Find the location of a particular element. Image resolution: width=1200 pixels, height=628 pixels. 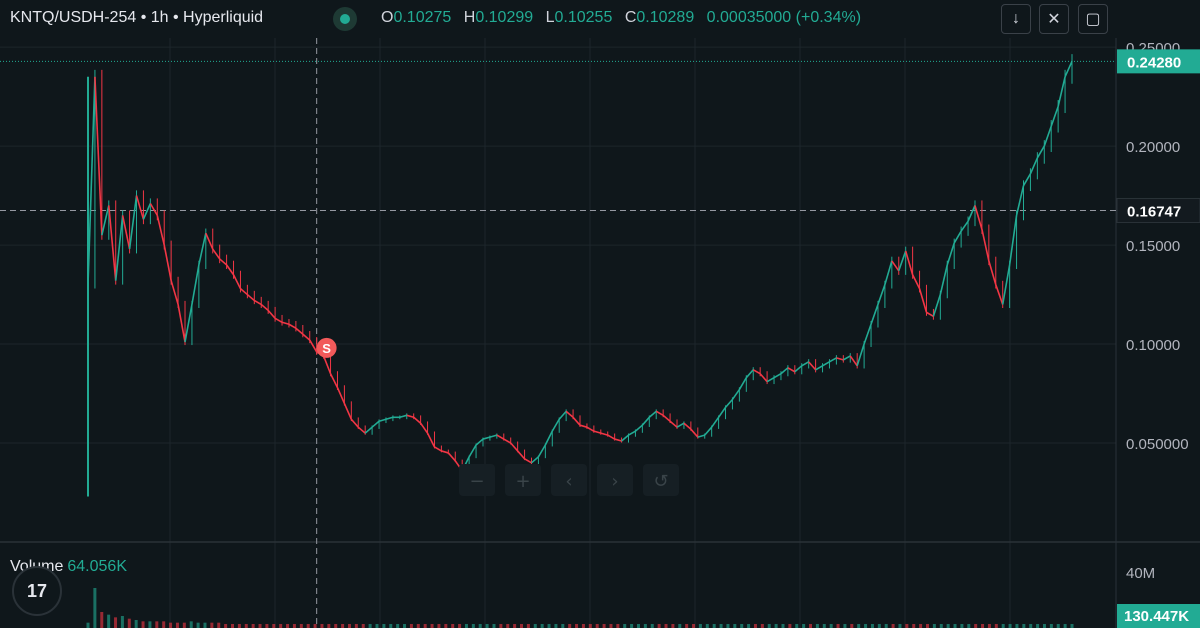

low-value: 0.10255 is located at coordinates (583, 17).